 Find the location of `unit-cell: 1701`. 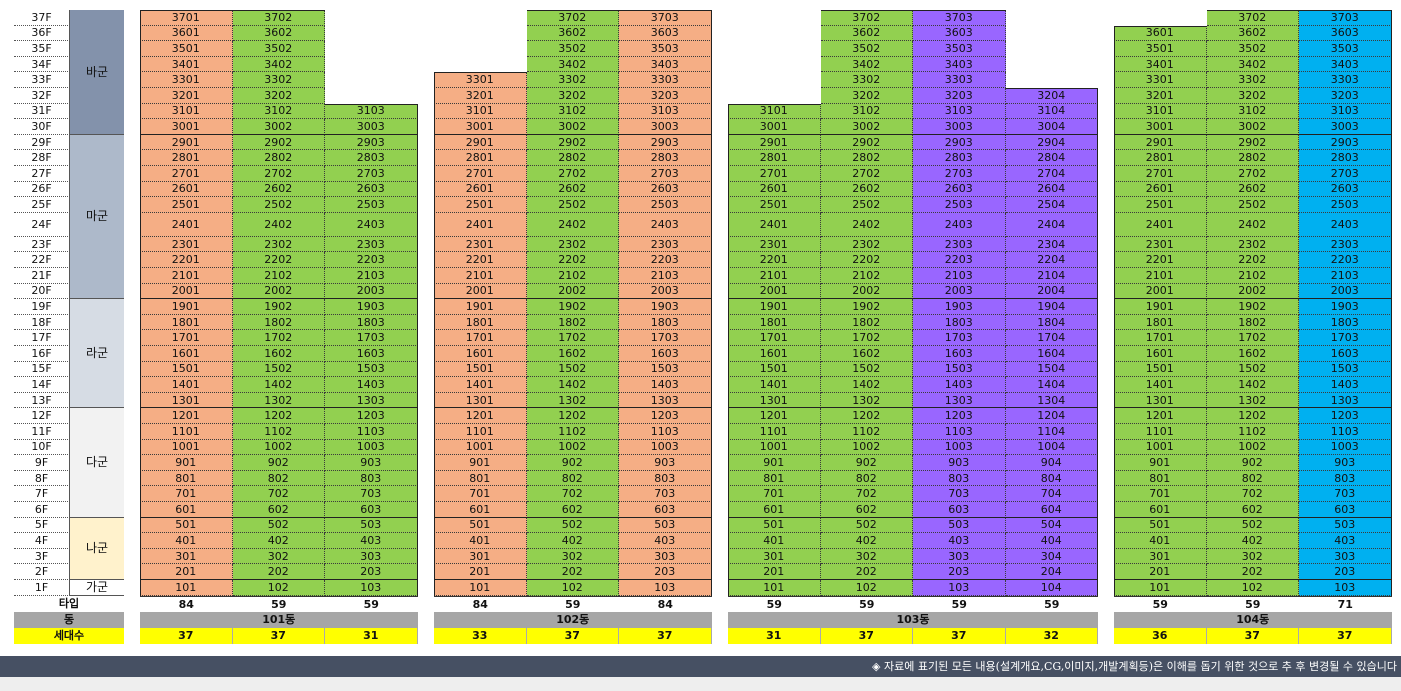

unit-cell: 1701 is located at coordinates (1160, 338).